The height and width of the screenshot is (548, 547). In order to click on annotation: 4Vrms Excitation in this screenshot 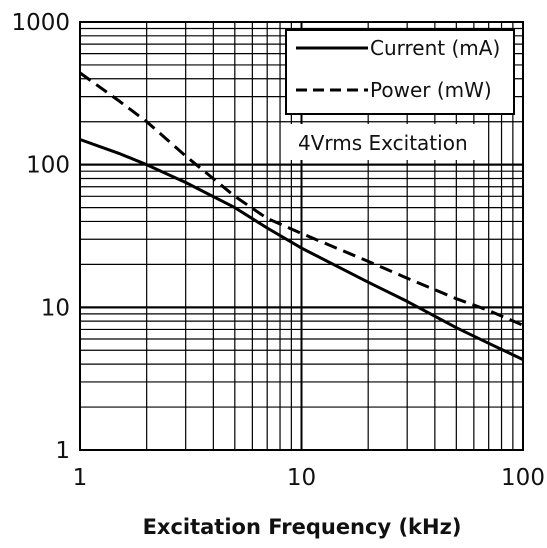, I will do `click(387, 142)`.